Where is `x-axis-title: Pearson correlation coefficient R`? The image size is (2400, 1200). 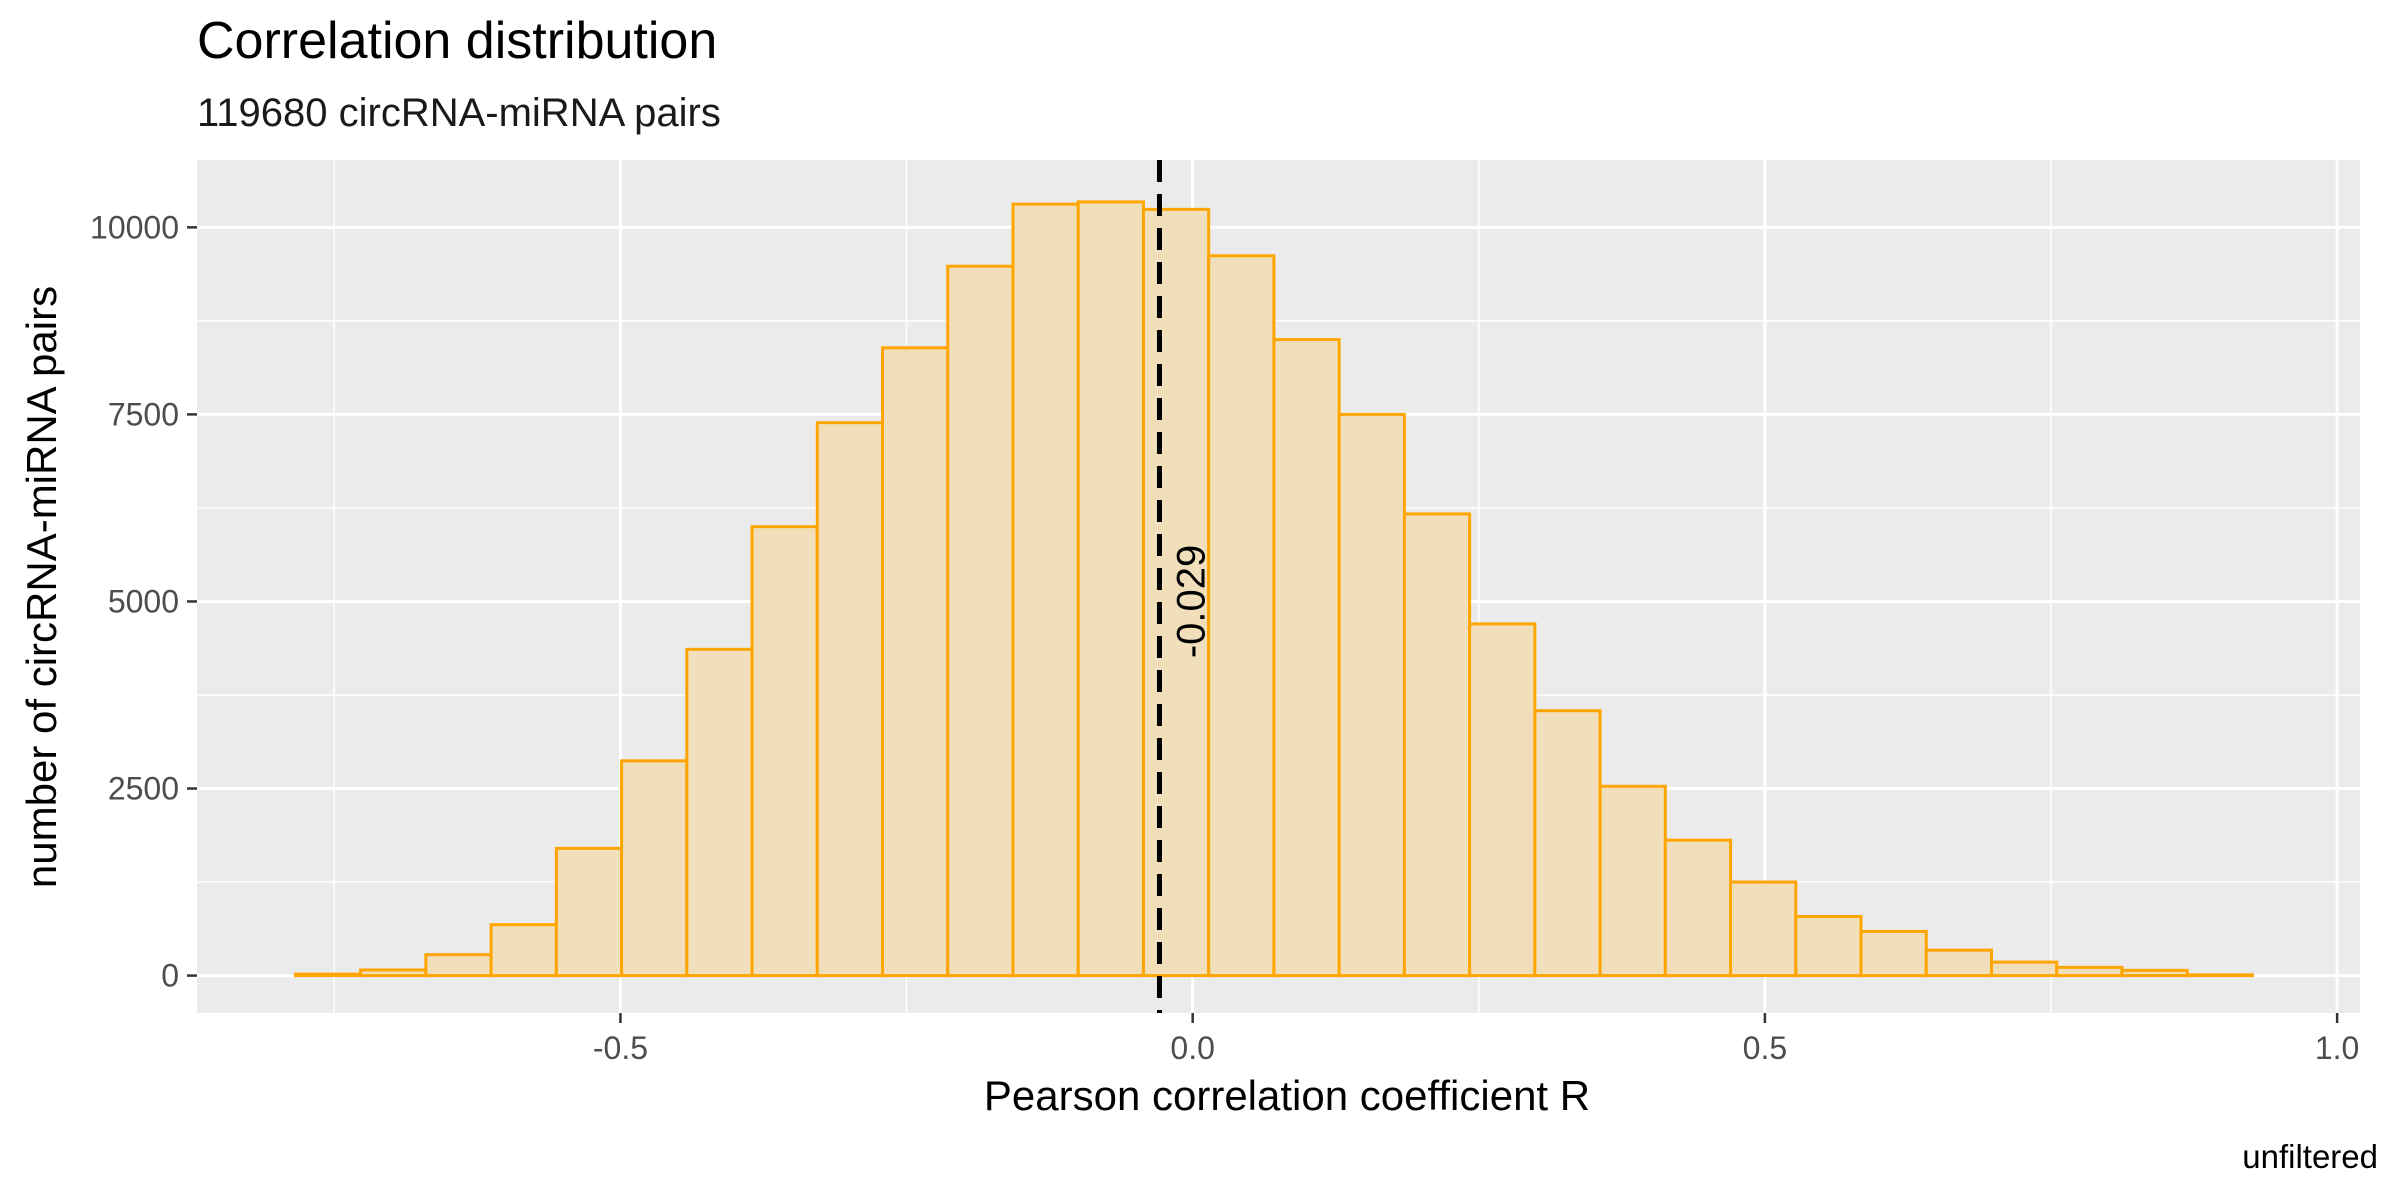
x-axis-title: Pearson correlation coefficient R is located at coordinates (1287, 1095).